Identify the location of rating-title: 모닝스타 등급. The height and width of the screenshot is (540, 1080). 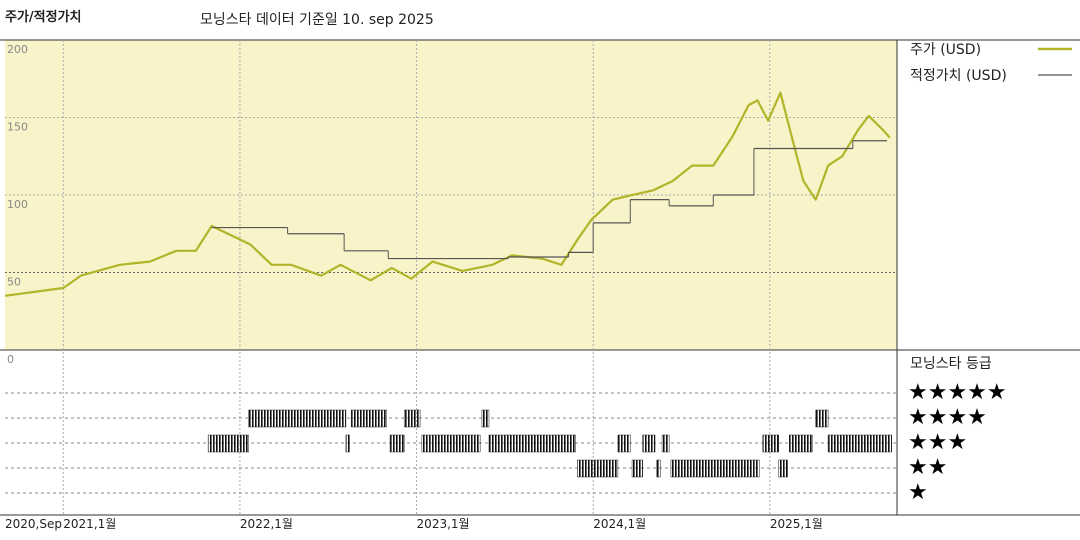
(951, 364).